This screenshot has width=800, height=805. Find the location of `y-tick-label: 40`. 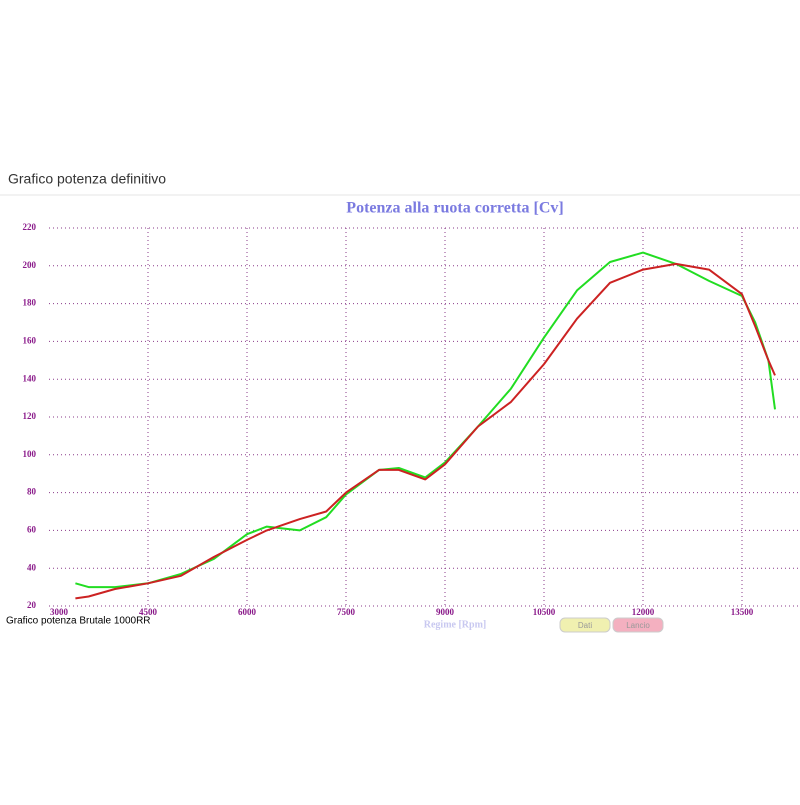

y-tick-label: 40 is located at coordinates (32, 567).